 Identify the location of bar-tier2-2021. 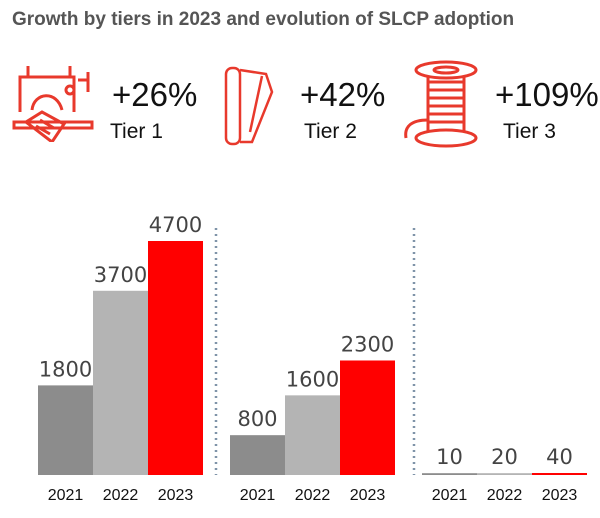
(257, 455).